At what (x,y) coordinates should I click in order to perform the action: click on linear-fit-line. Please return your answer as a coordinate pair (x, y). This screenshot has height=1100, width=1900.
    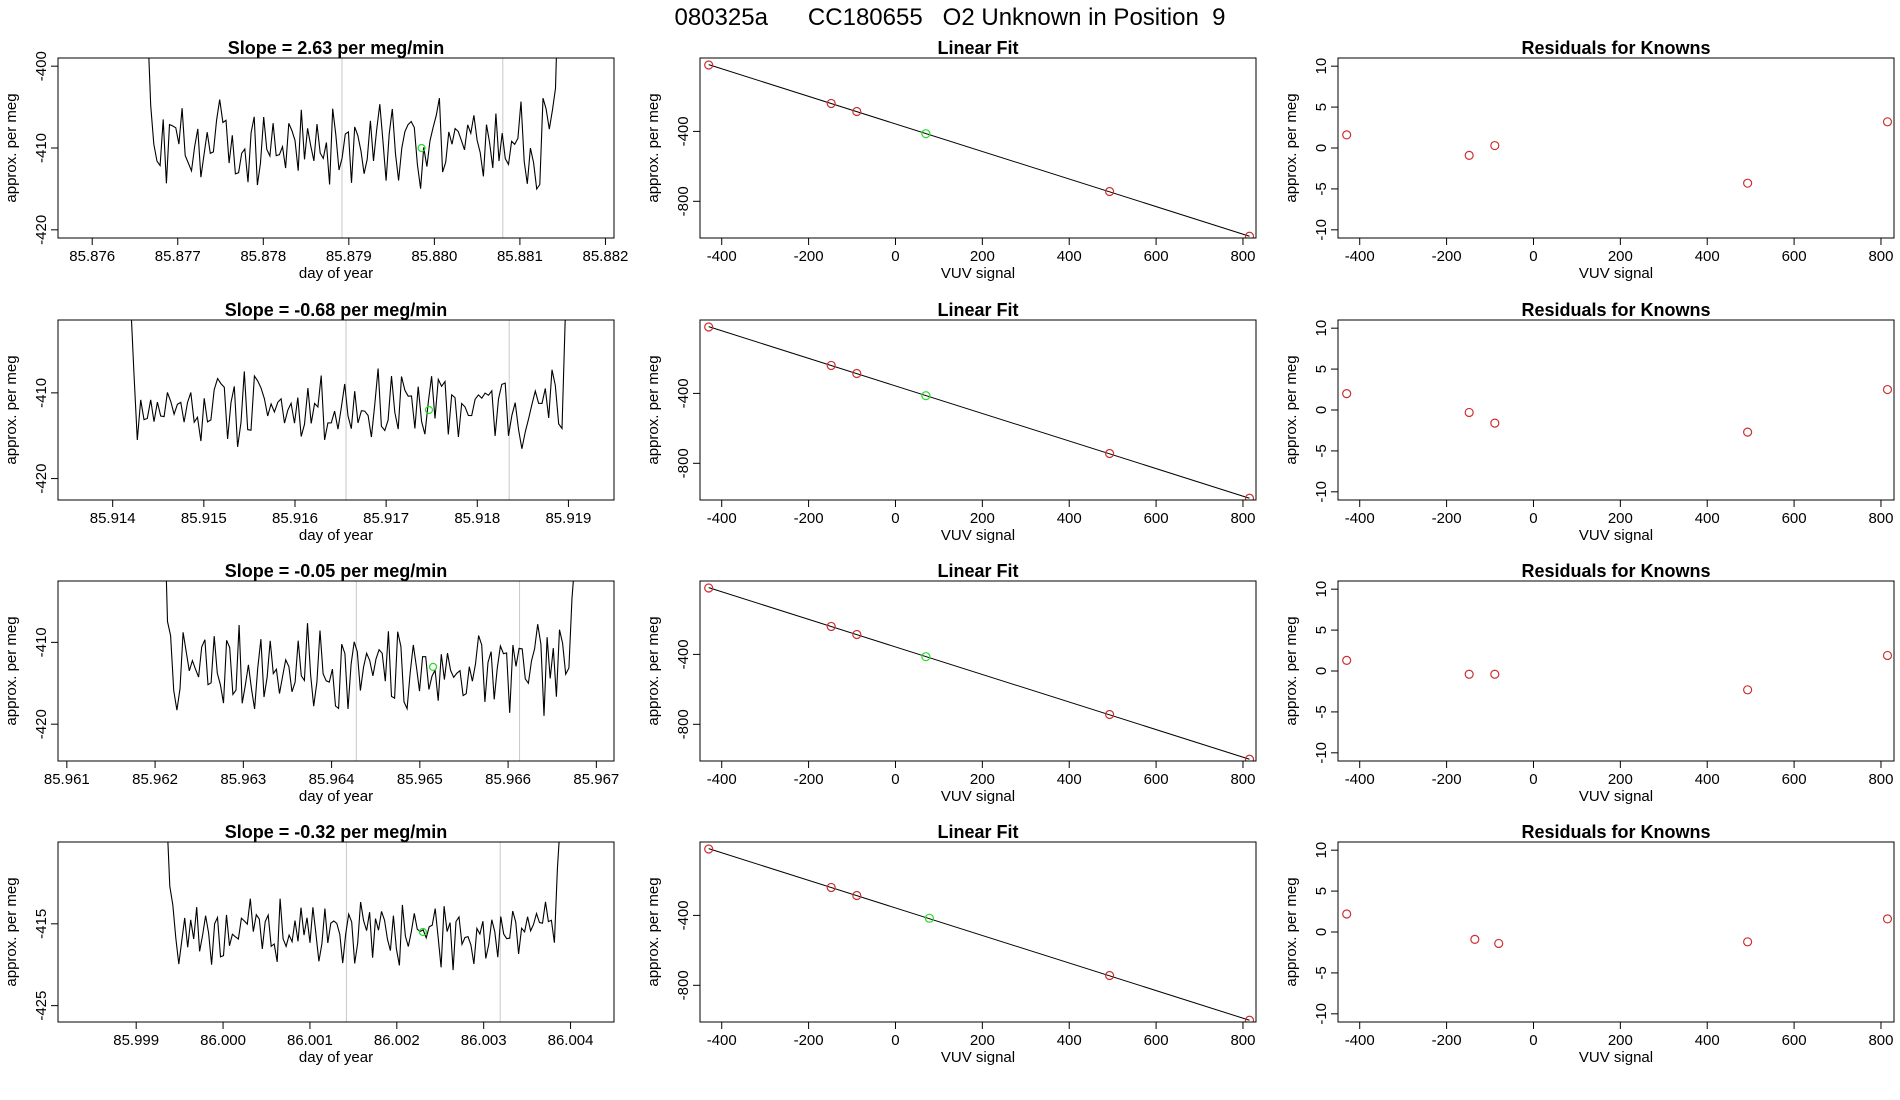
    Looking at the image, I should click on (979, 673).